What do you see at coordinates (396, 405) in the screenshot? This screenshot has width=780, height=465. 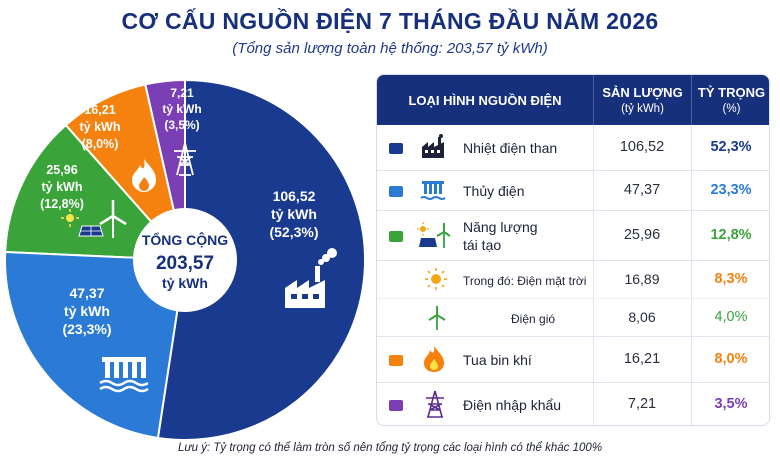 I see `legend-swatch-import` at bounding box center [396, 405].